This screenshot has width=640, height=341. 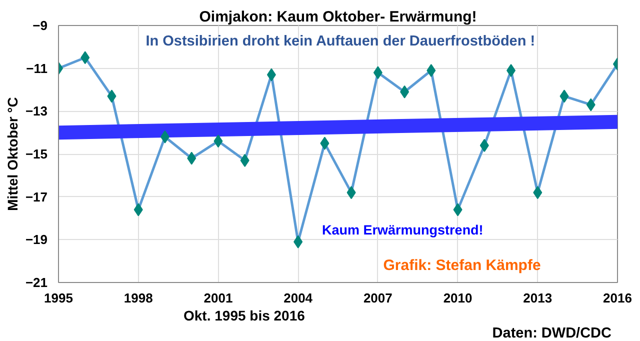 What do you see at coordinates (457, 298) in the screenshot?
I see `x-tick-label: 2010` at bounding box center [457, 298].